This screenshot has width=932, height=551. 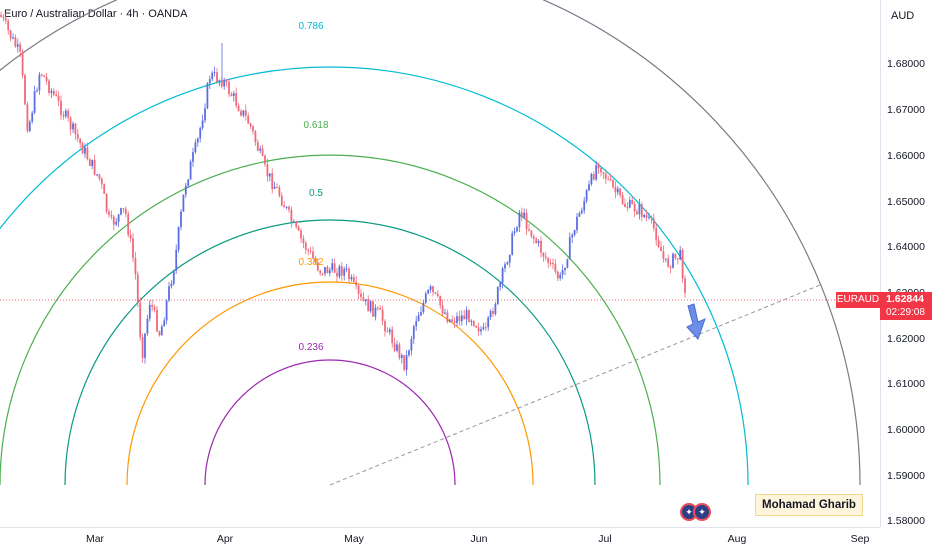 I want to click on axis-currency: AUD, so click(x=903, y=16).